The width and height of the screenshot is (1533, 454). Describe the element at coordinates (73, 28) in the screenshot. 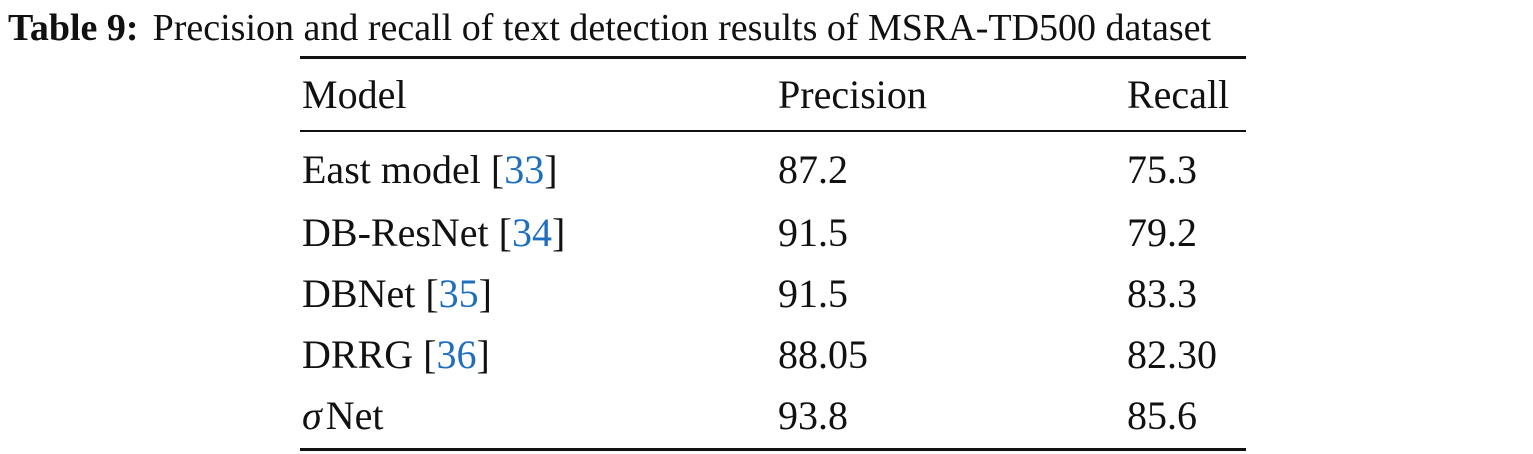

I see `caption-label: Table 9:` at that location.